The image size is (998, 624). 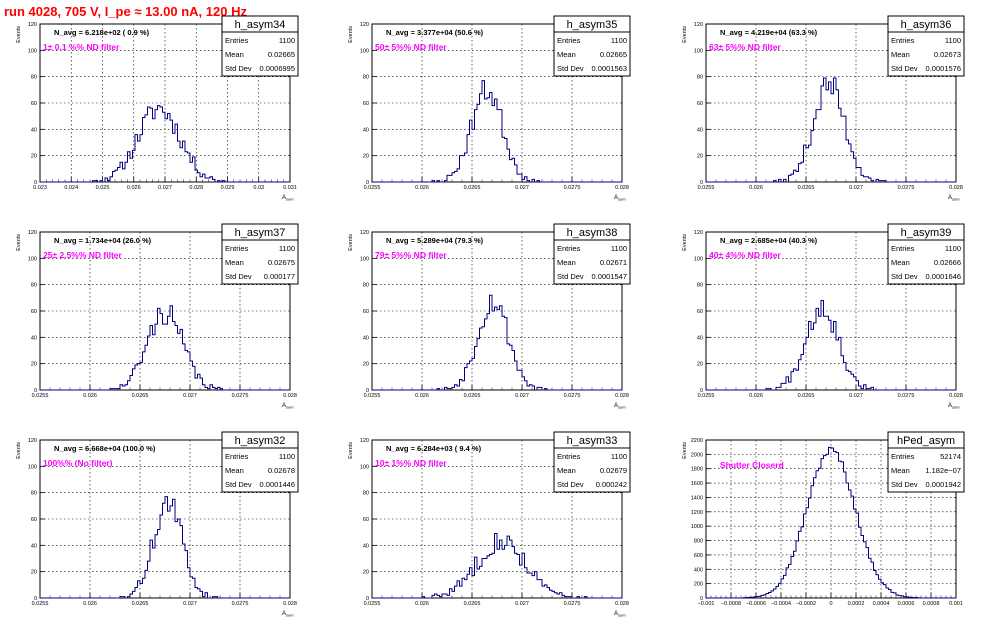 I want to click on y-tick-label: 2000, so click(x=697, y=455).